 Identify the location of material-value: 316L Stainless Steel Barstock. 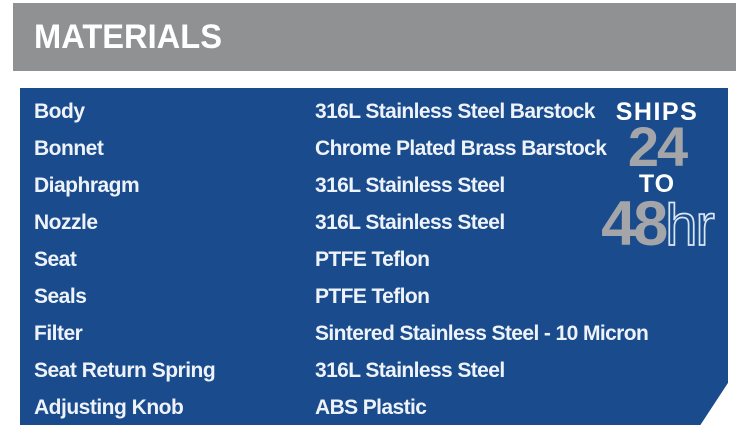
(455, 111).